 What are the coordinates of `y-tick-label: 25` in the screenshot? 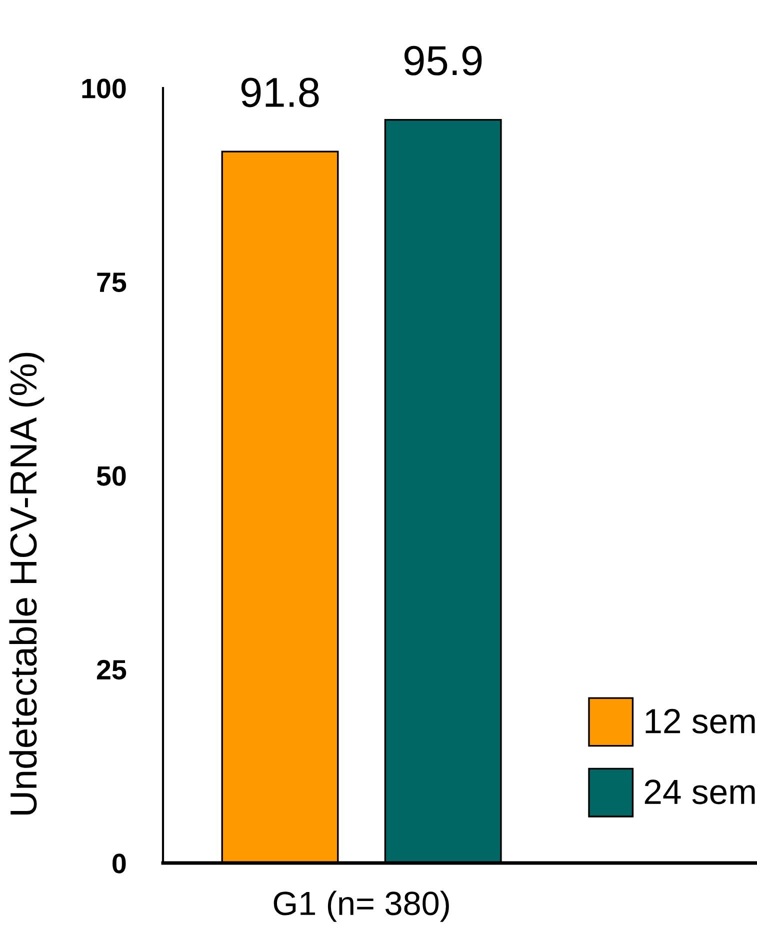 It's located at (111, 670).